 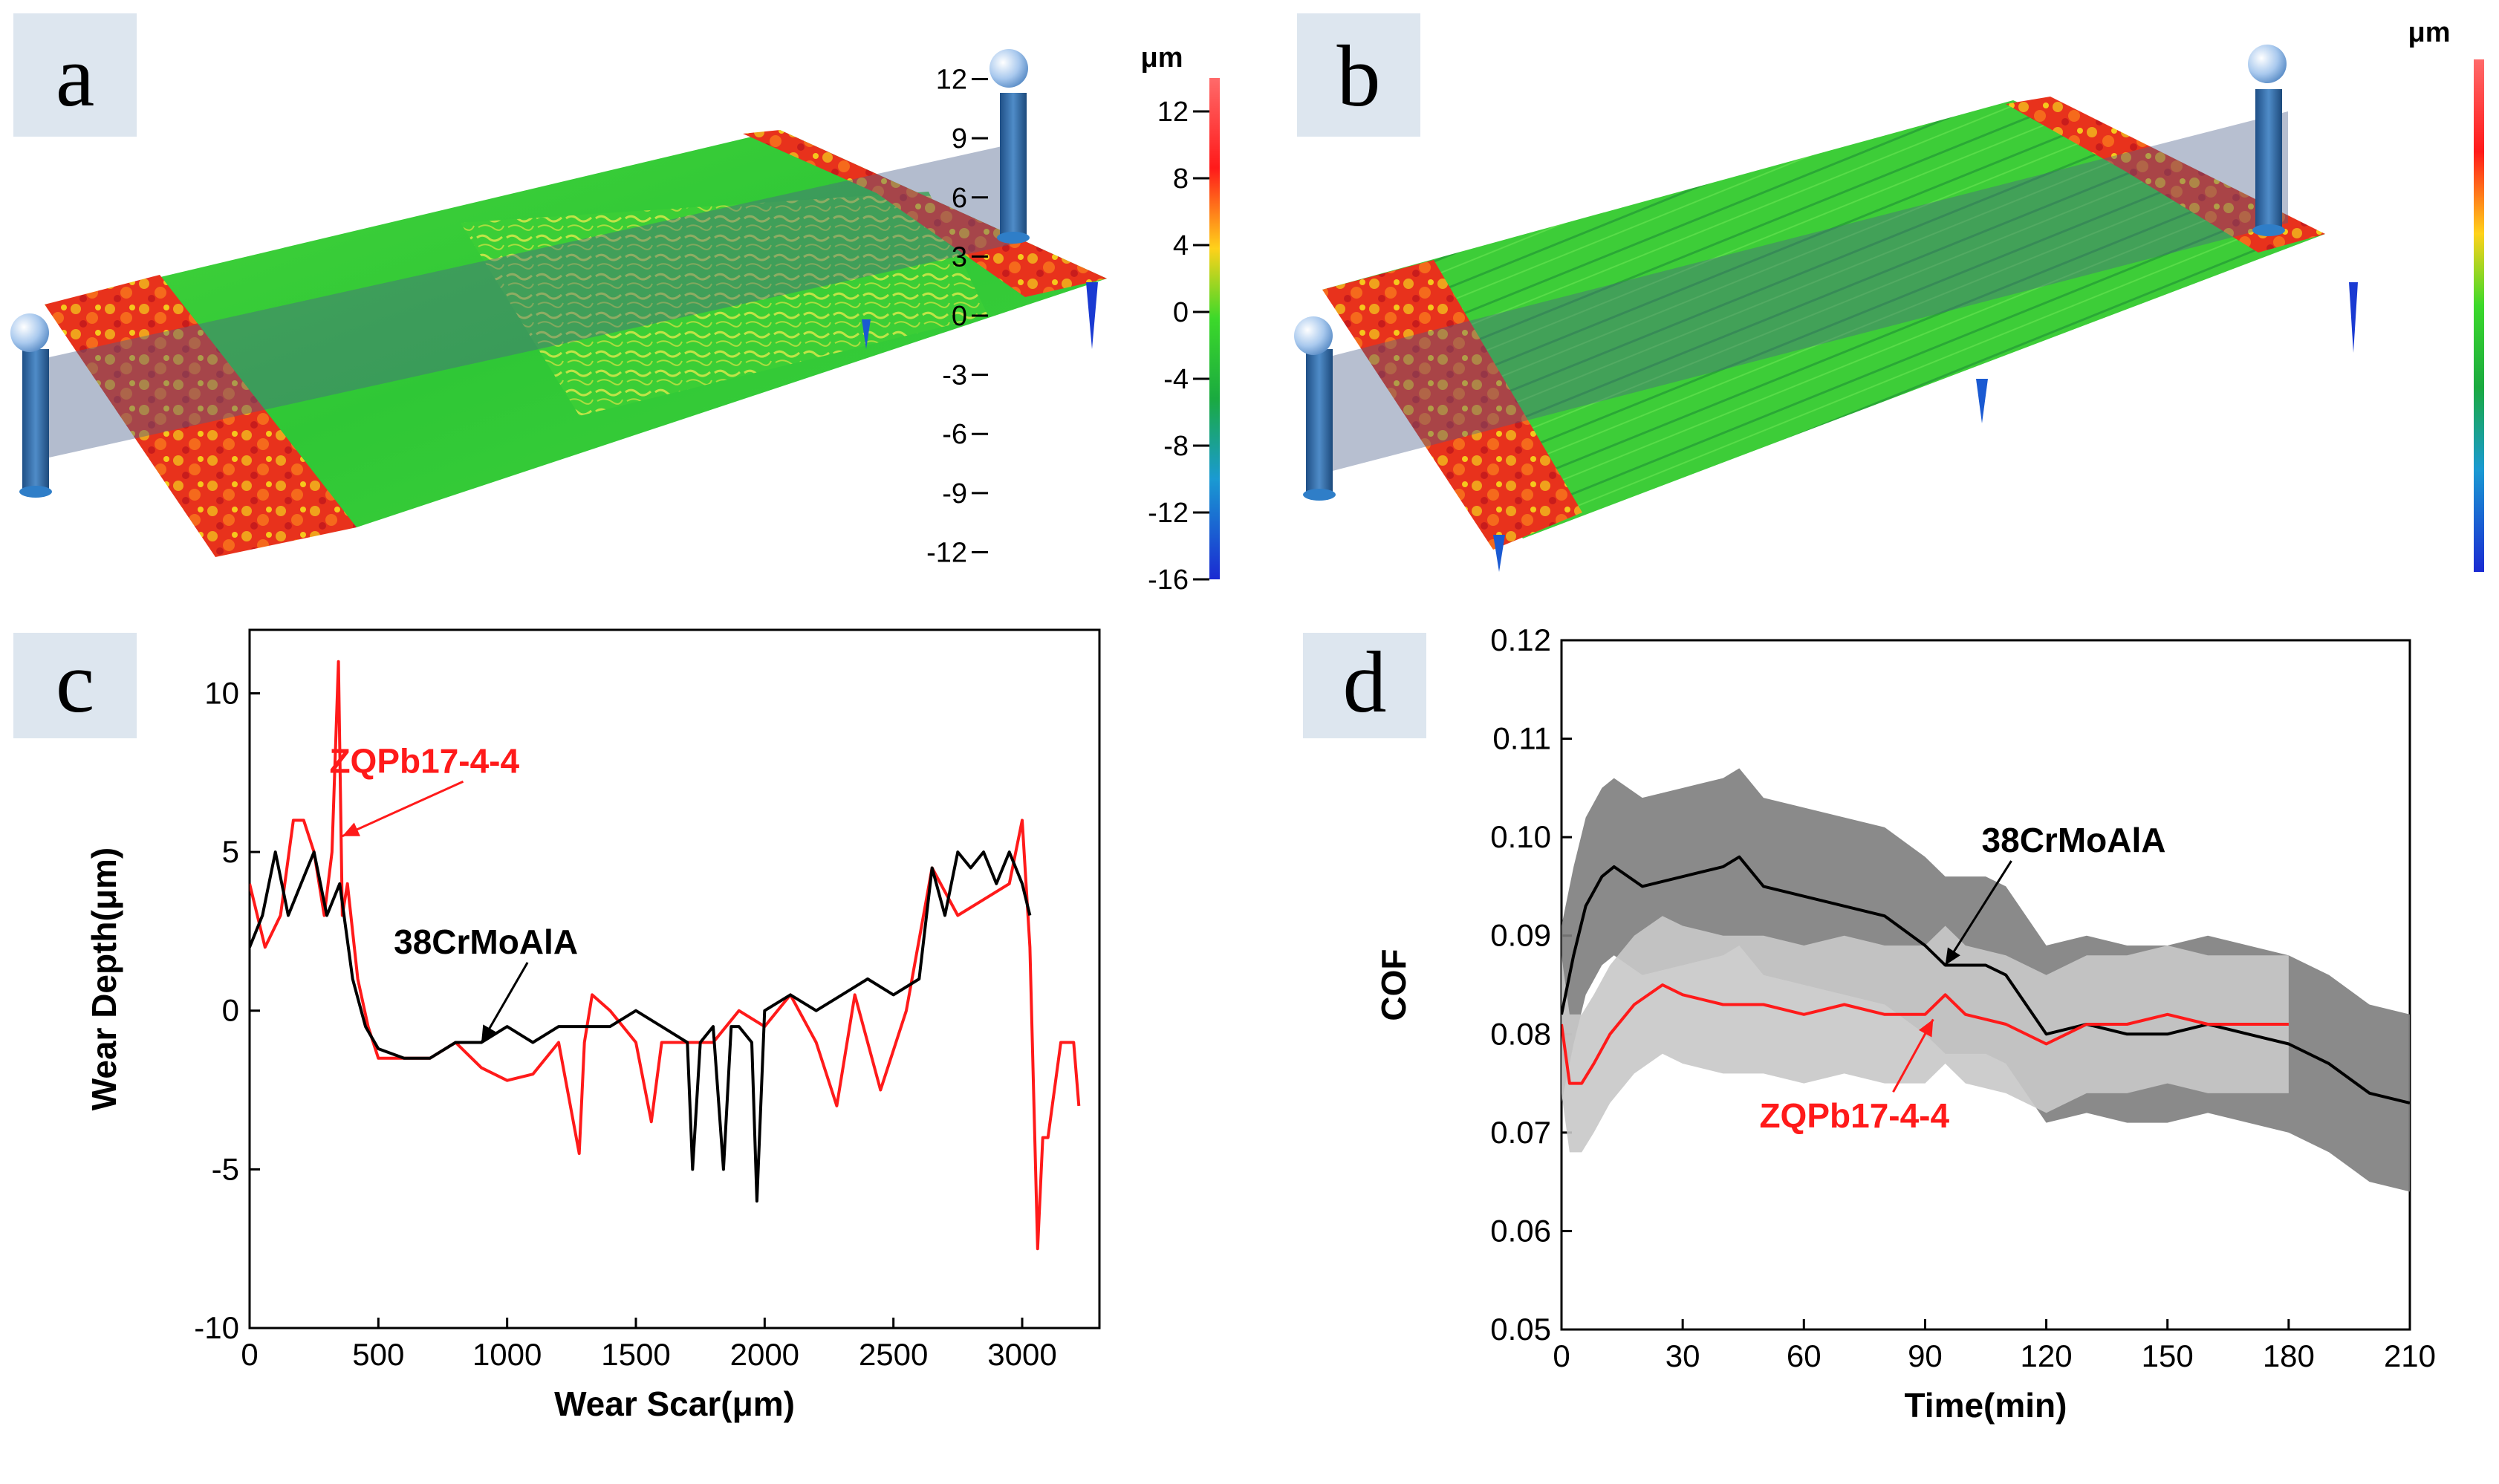 I want to click on pillar-left-ball, so click(x=30, y=333).